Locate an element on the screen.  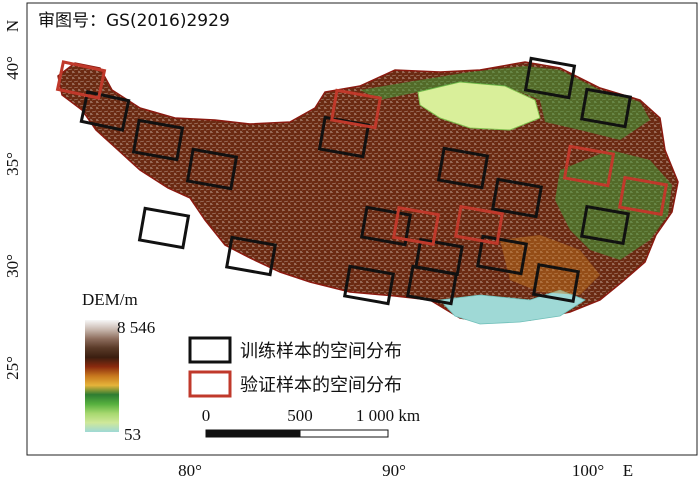
validation-legend-swatch is located at coordinates (210, 384).